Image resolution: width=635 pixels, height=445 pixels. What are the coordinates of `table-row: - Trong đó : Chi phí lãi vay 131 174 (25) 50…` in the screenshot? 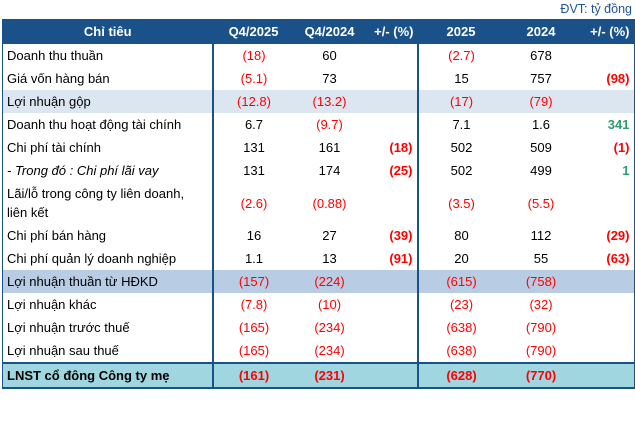 It's located at (319, 170).